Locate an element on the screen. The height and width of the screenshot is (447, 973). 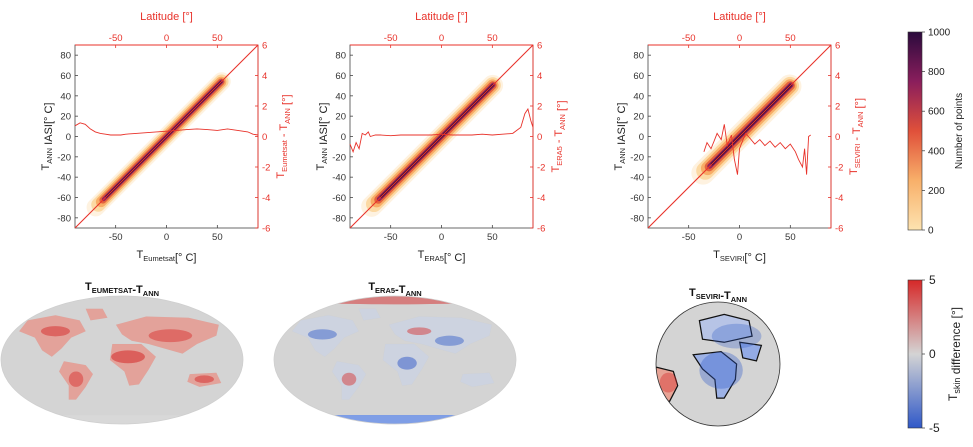
density-colorbar-tick-label: 200 is located at coordinates (936, 191).